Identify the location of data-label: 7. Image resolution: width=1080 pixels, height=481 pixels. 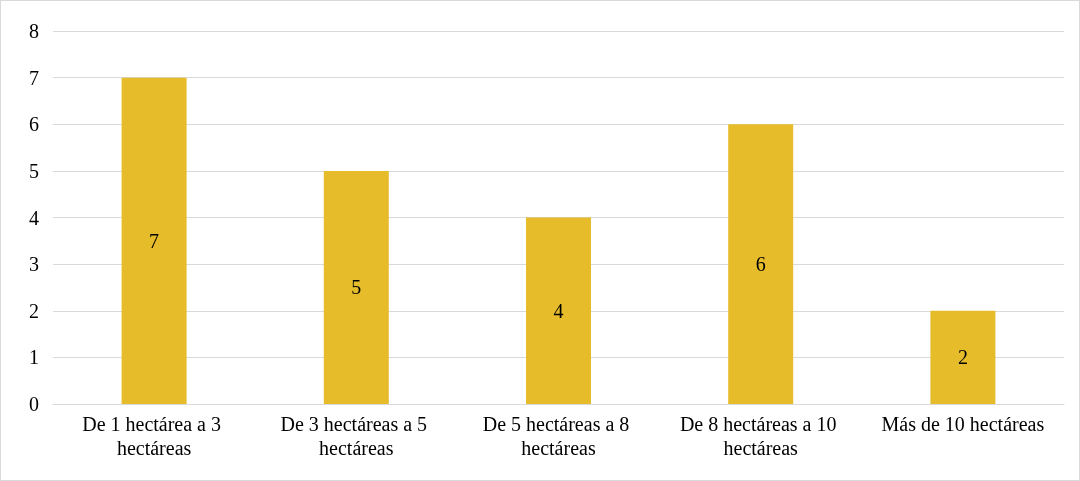
(154, 240).